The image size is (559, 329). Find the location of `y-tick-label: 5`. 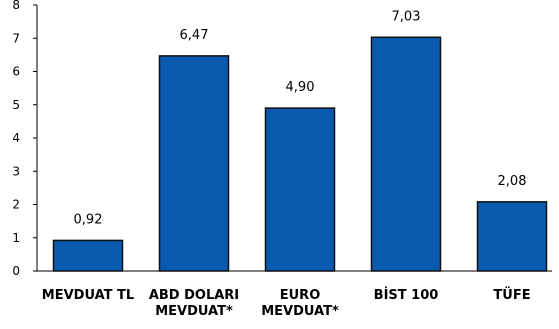

y-tick-label: 5 is located at coordinates (16, 105).